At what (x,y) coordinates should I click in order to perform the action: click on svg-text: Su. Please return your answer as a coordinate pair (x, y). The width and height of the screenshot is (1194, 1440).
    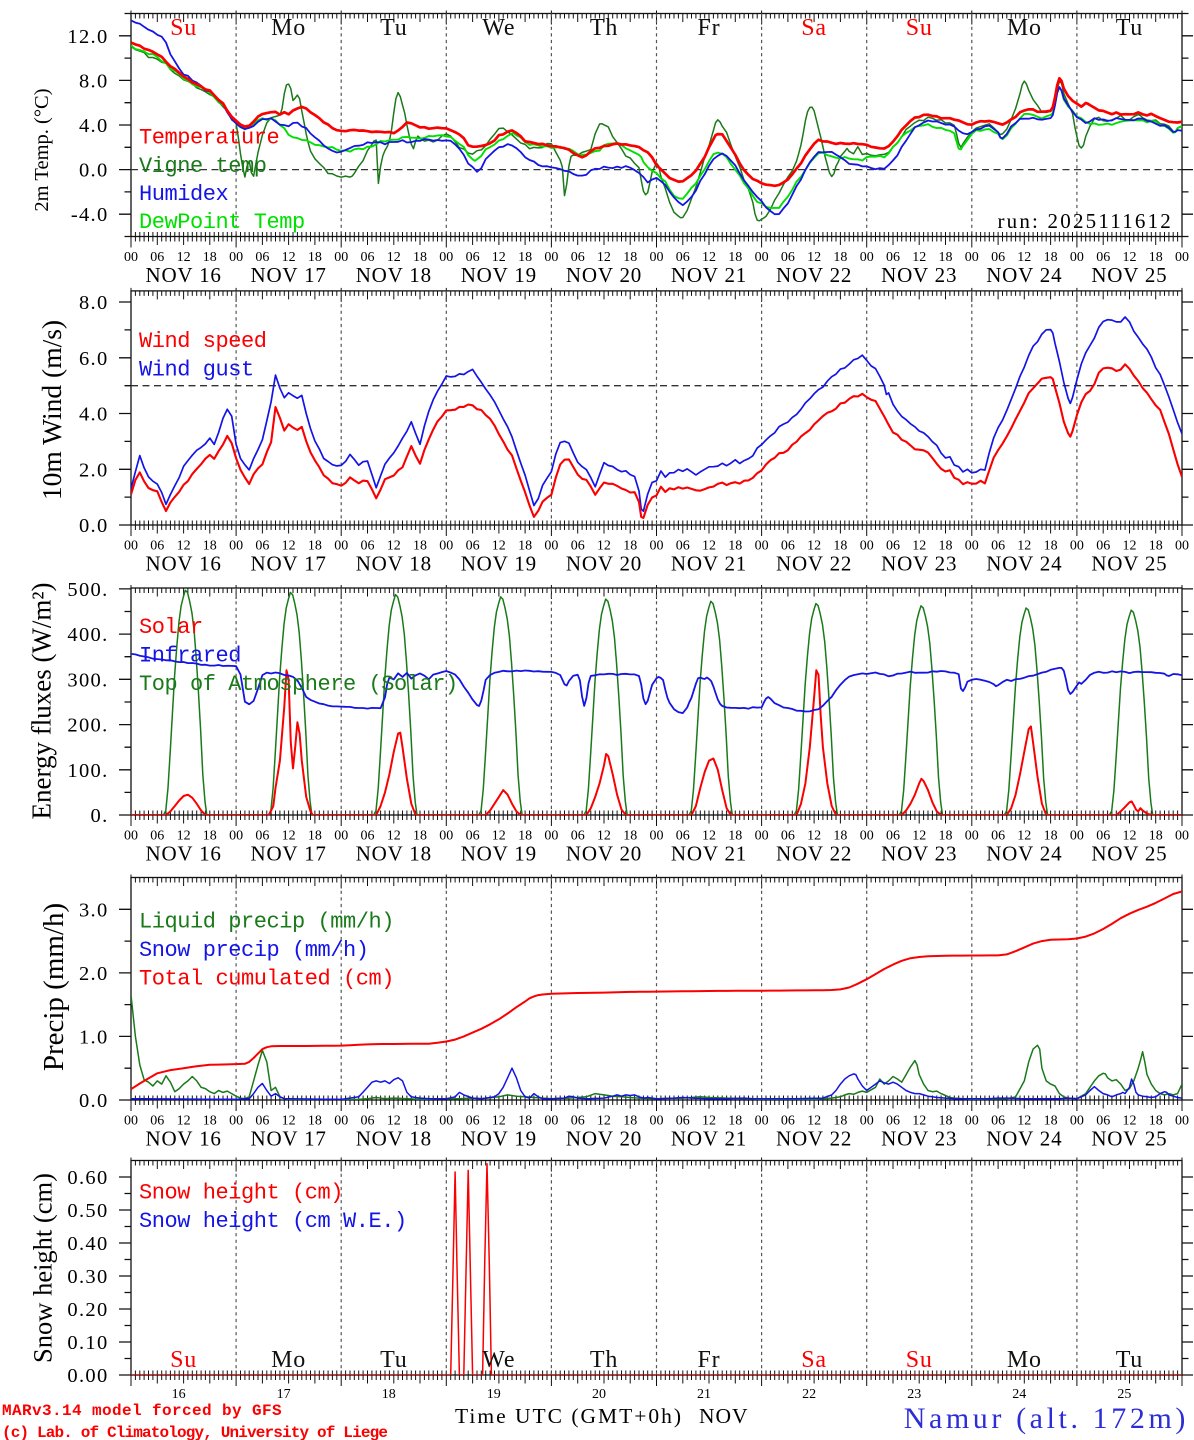
    Looking at the image, I should click on (919, 1360).